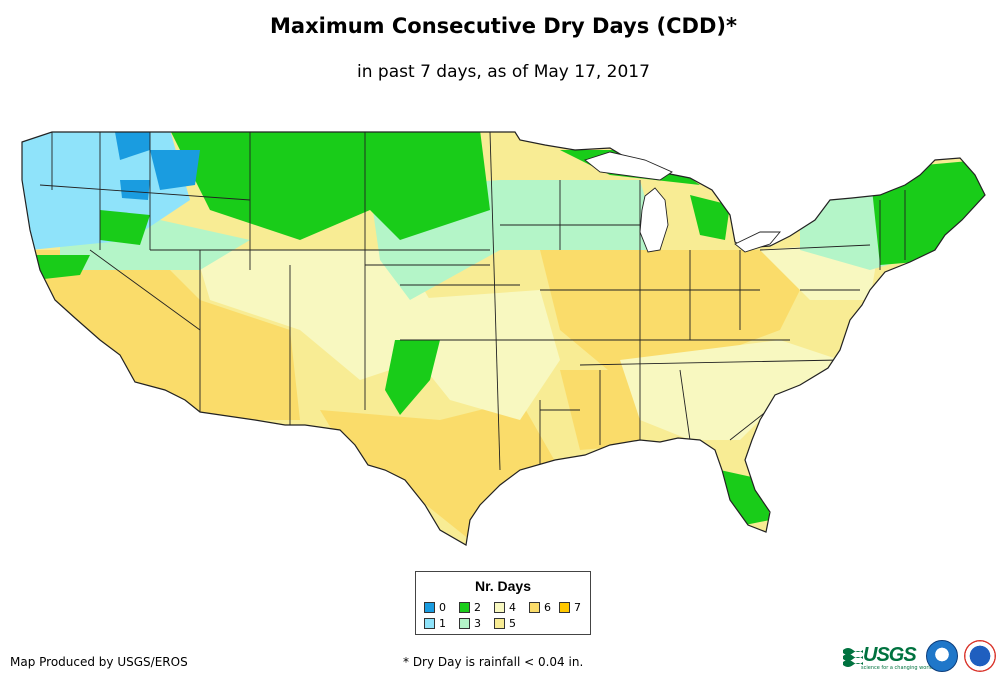  I want to click on usgs-tagline: science for a changing world, so click(897, 668).